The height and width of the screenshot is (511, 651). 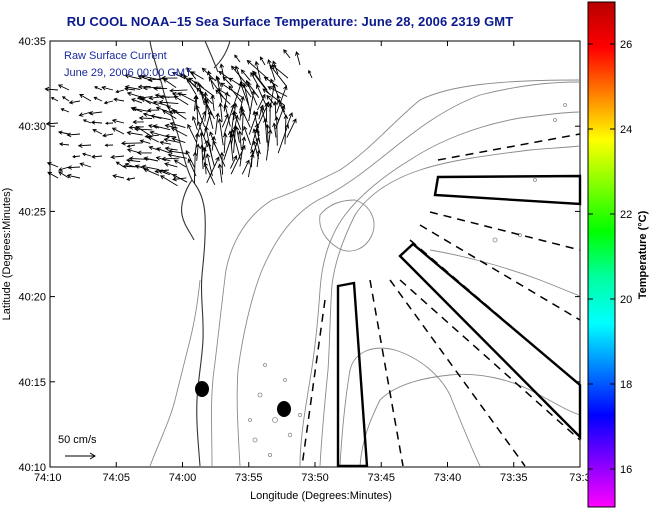 What do you see at coordinates (626, 215) in the screenshot?
I see `colorbar-tick-label: 22` at bounding box center [626, 215].